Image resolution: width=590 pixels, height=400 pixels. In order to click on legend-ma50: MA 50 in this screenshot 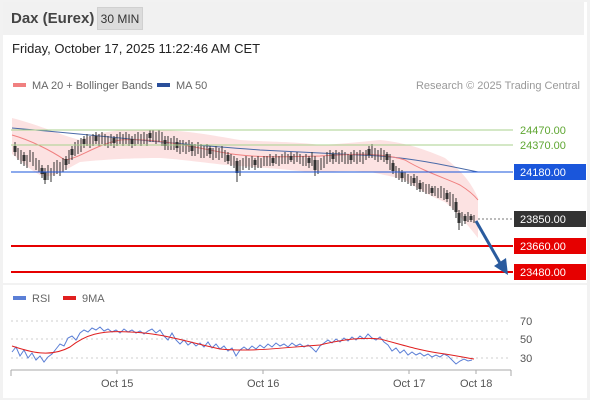, I will do `click(182, 86)`.